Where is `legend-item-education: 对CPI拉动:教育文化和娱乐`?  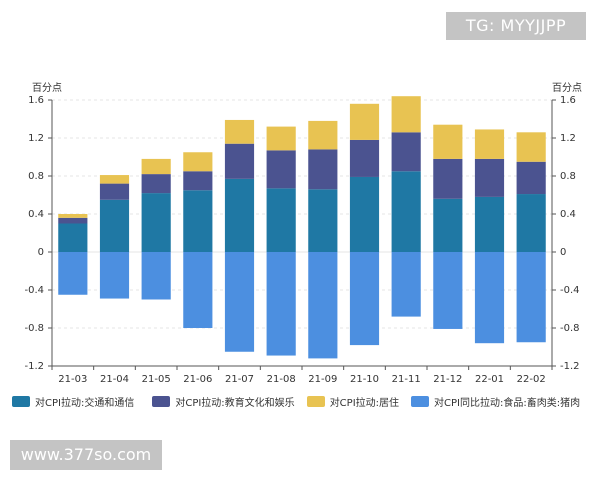 legend-item-education: 对CPI拉动:教育文化和娱乐 is located at coordinates (223, 401).